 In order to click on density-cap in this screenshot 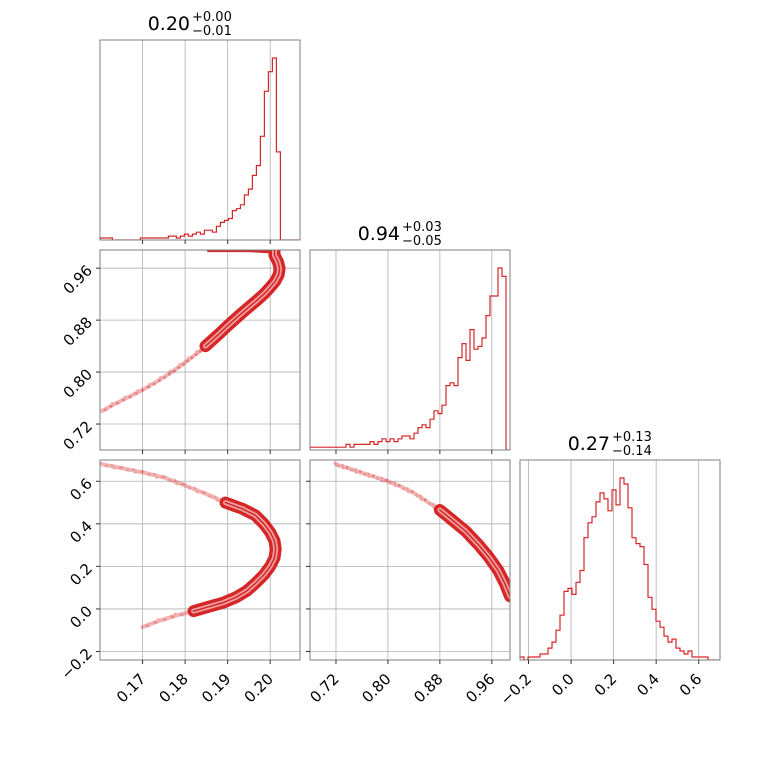, I will do `click(239, 252)`.